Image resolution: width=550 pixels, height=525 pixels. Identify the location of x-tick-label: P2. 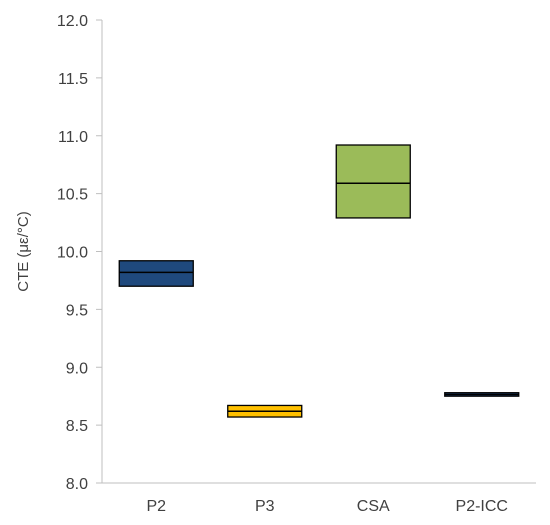
(156, 506).